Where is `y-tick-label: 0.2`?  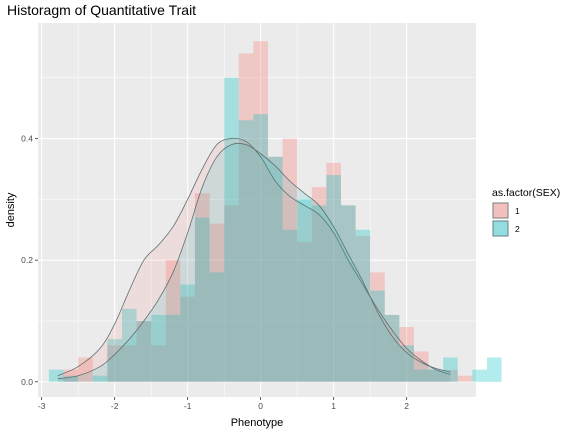
y-tick-label: 0.2 is located at coordinates (27, 260).